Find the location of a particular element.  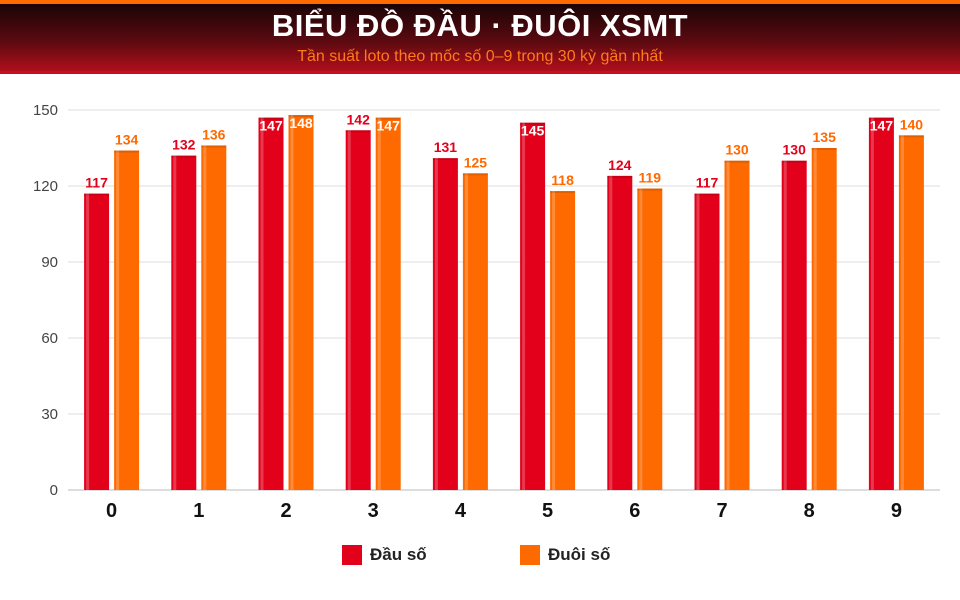

data-label: 135 is located at coordinates (825, 137).